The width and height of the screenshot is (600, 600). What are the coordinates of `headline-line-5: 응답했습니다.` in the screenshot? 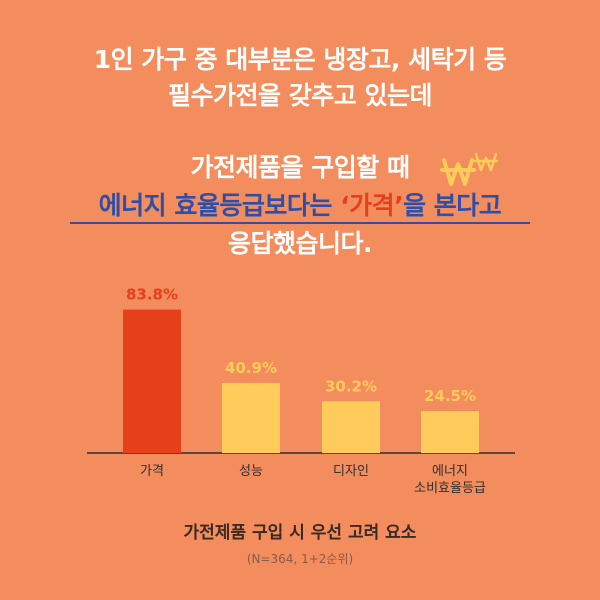 It's located at (300, 243).